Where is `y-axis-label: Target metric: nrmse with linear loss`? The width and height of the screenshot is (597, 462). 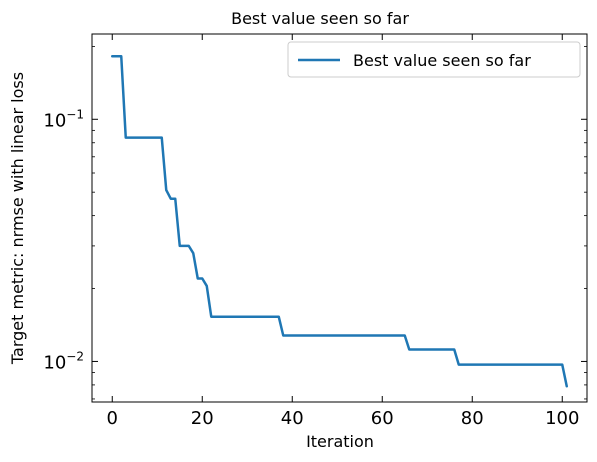 y-axis-label: Target metric: nrmse with linear loss is located at coordinates (17, 218).